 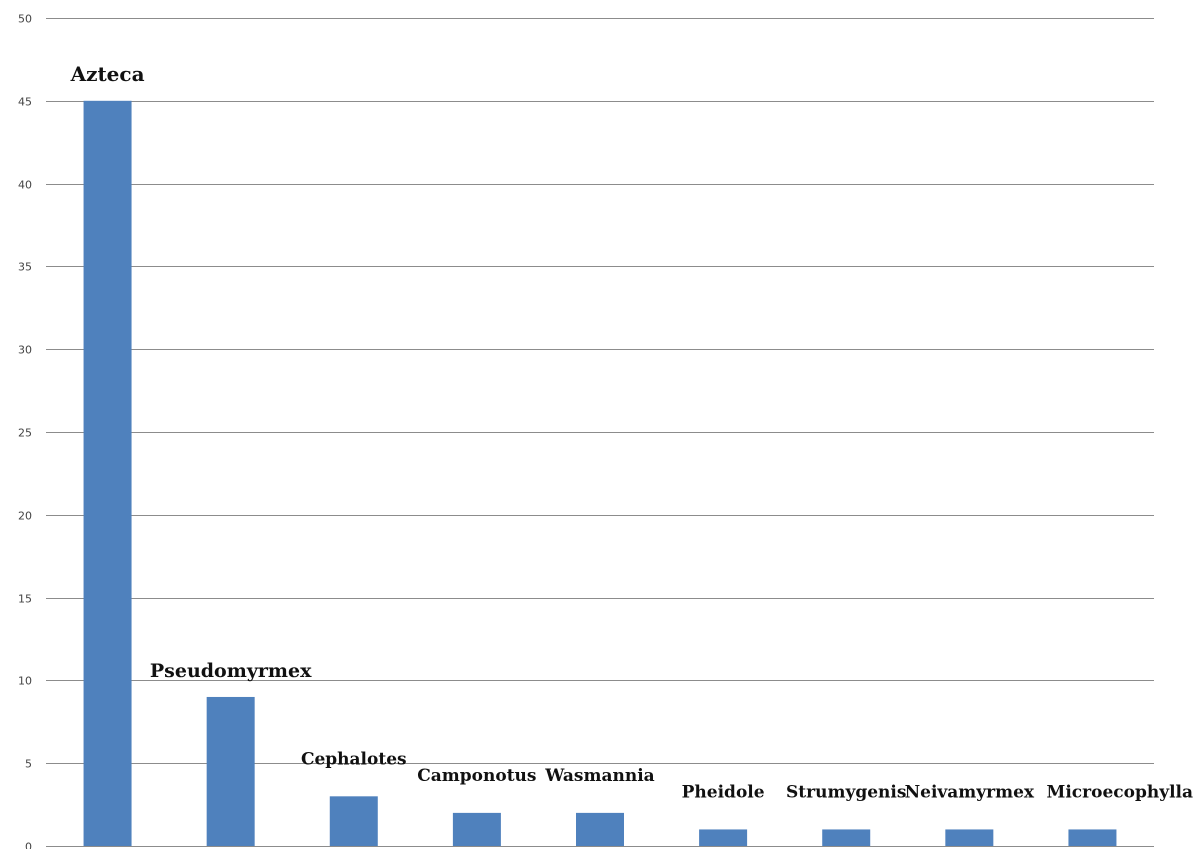 What do you see at coordinates (723, 792) in the screenshot?
I see `bar-label: Pheidole` at bounding box center [723, 792].